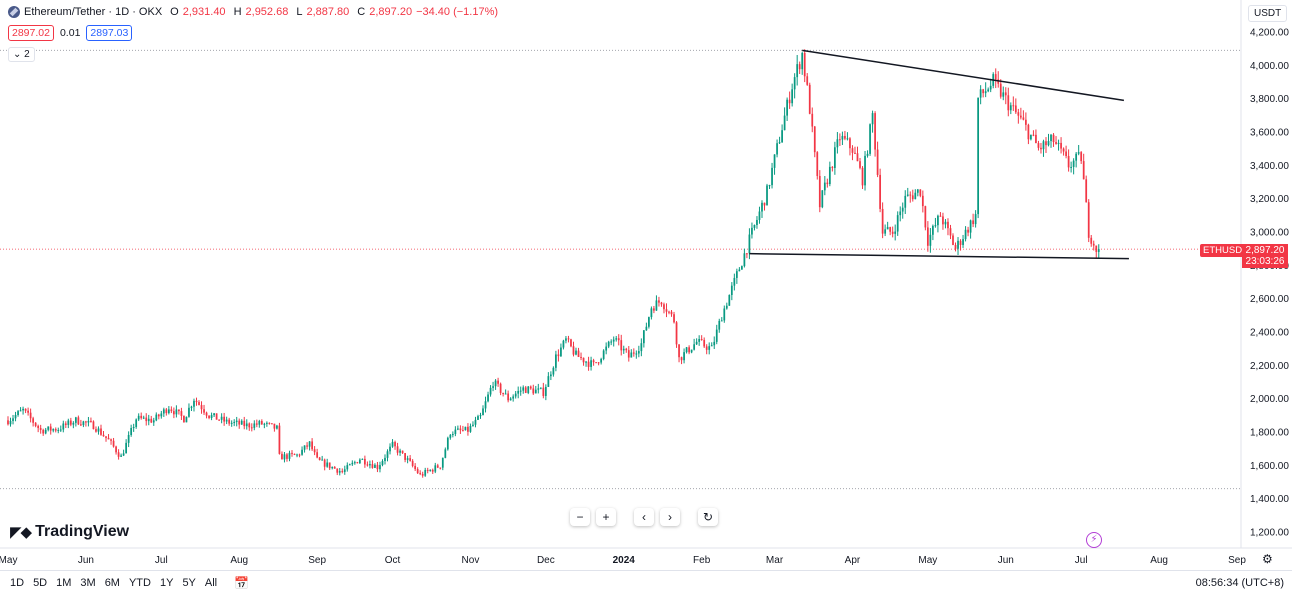 The image size is (1292, 594). I want to click on range-6m-button: 6M, so click(112, 582).